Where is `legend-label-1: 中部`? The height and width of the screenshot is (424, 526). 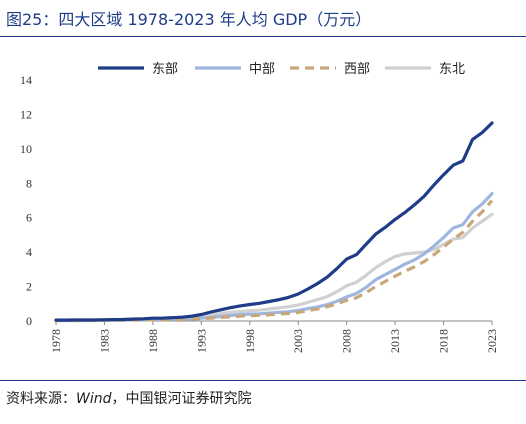 legend-label-1: 中部 is located at coordinates (262, 69).